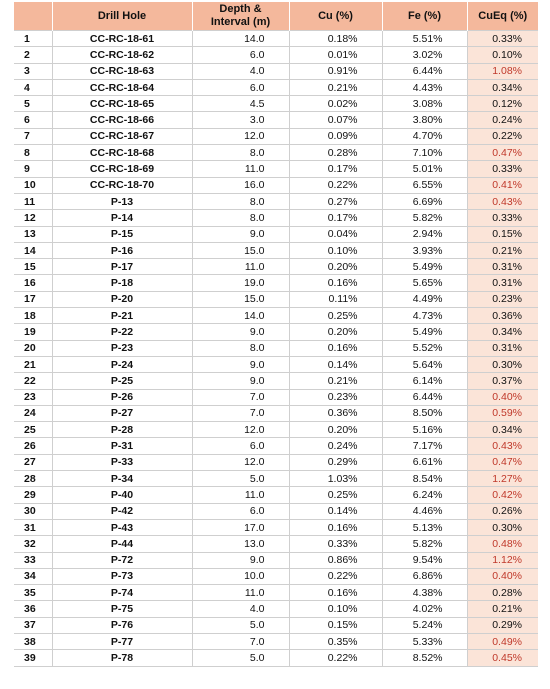 The image size is (550, 689). Describe the element at coordinates (33, 592) in the screenshot. I see `row-number: 35` at that location.